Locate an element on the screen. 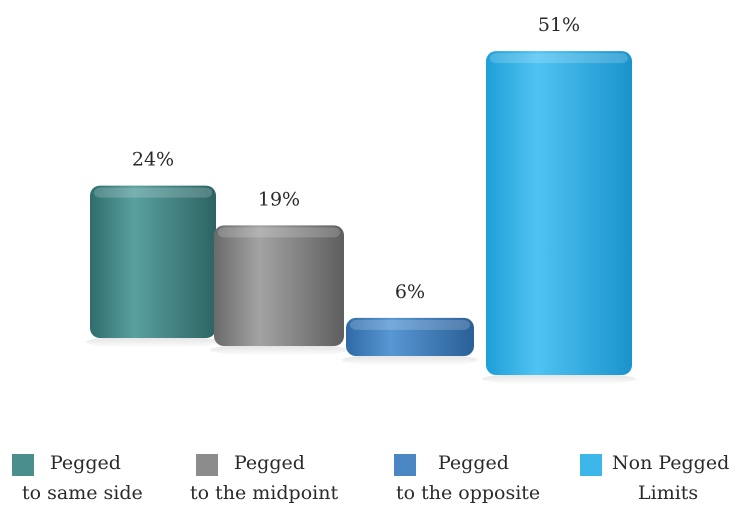 This screenshot has height=512, width=739. bar-midpoint is located at coordinates (279, 285).